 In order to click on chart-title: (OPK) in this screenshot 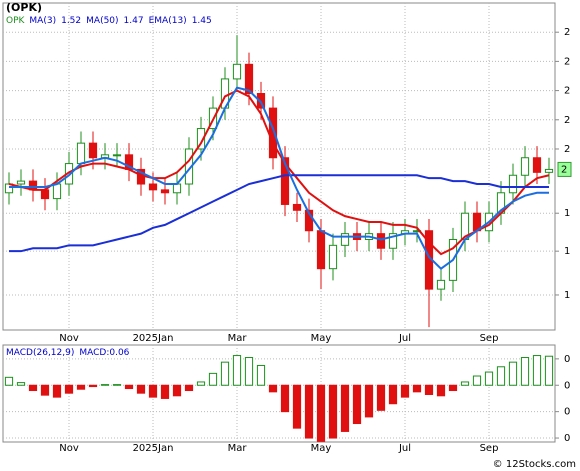, I will do `click(24, 7)`.